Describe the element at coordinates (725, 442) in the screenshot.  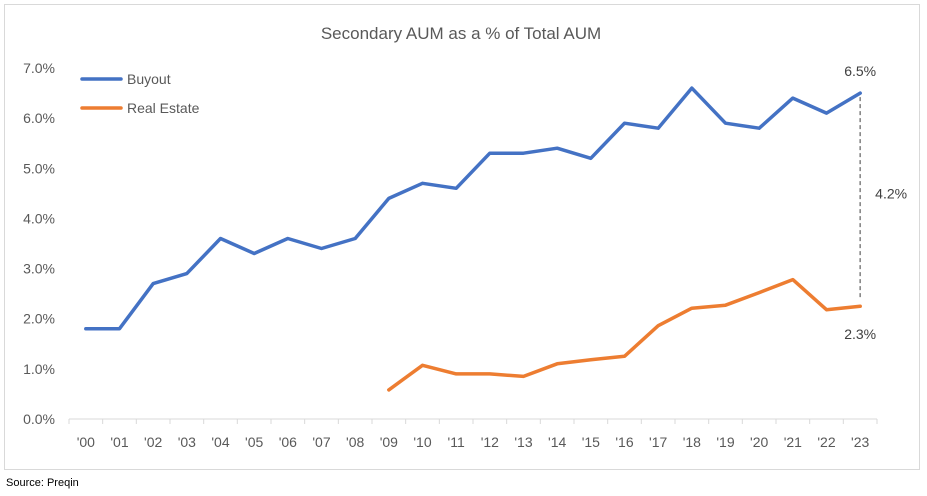
I see `x-tick-label: '19` at that location.